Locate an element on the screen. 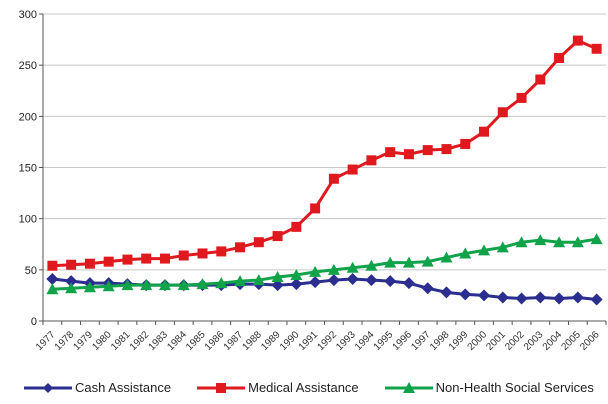  legend-item-social: Non-Health Social Services is located at coordinates (489, 387).